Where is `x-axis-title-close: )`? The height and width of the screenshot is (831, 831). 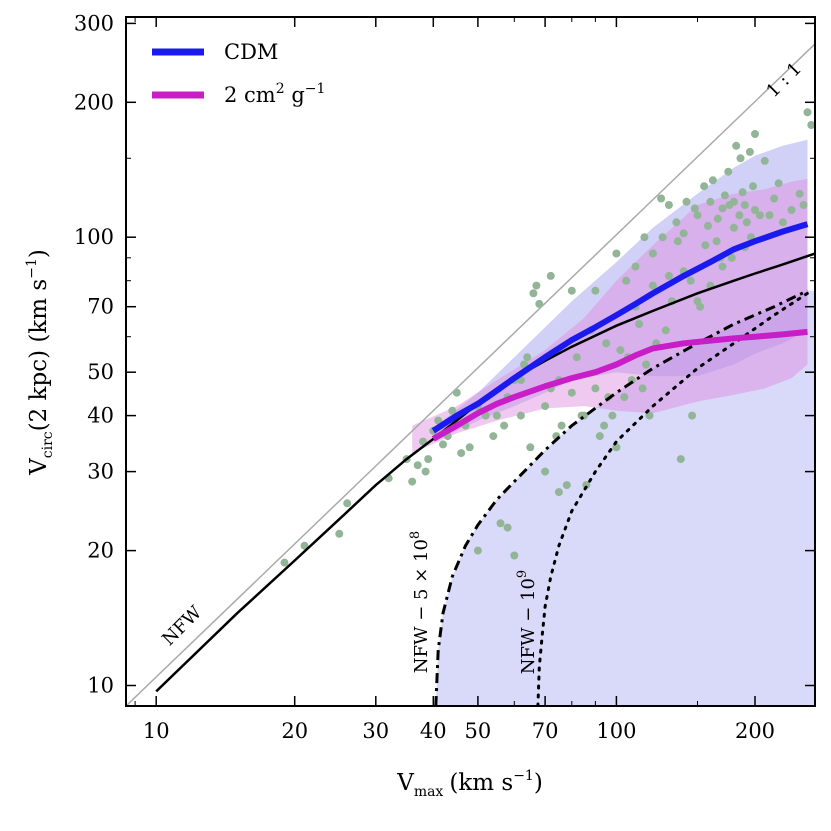
x-axis-title-close: ) is located at coordinates (538, 783).